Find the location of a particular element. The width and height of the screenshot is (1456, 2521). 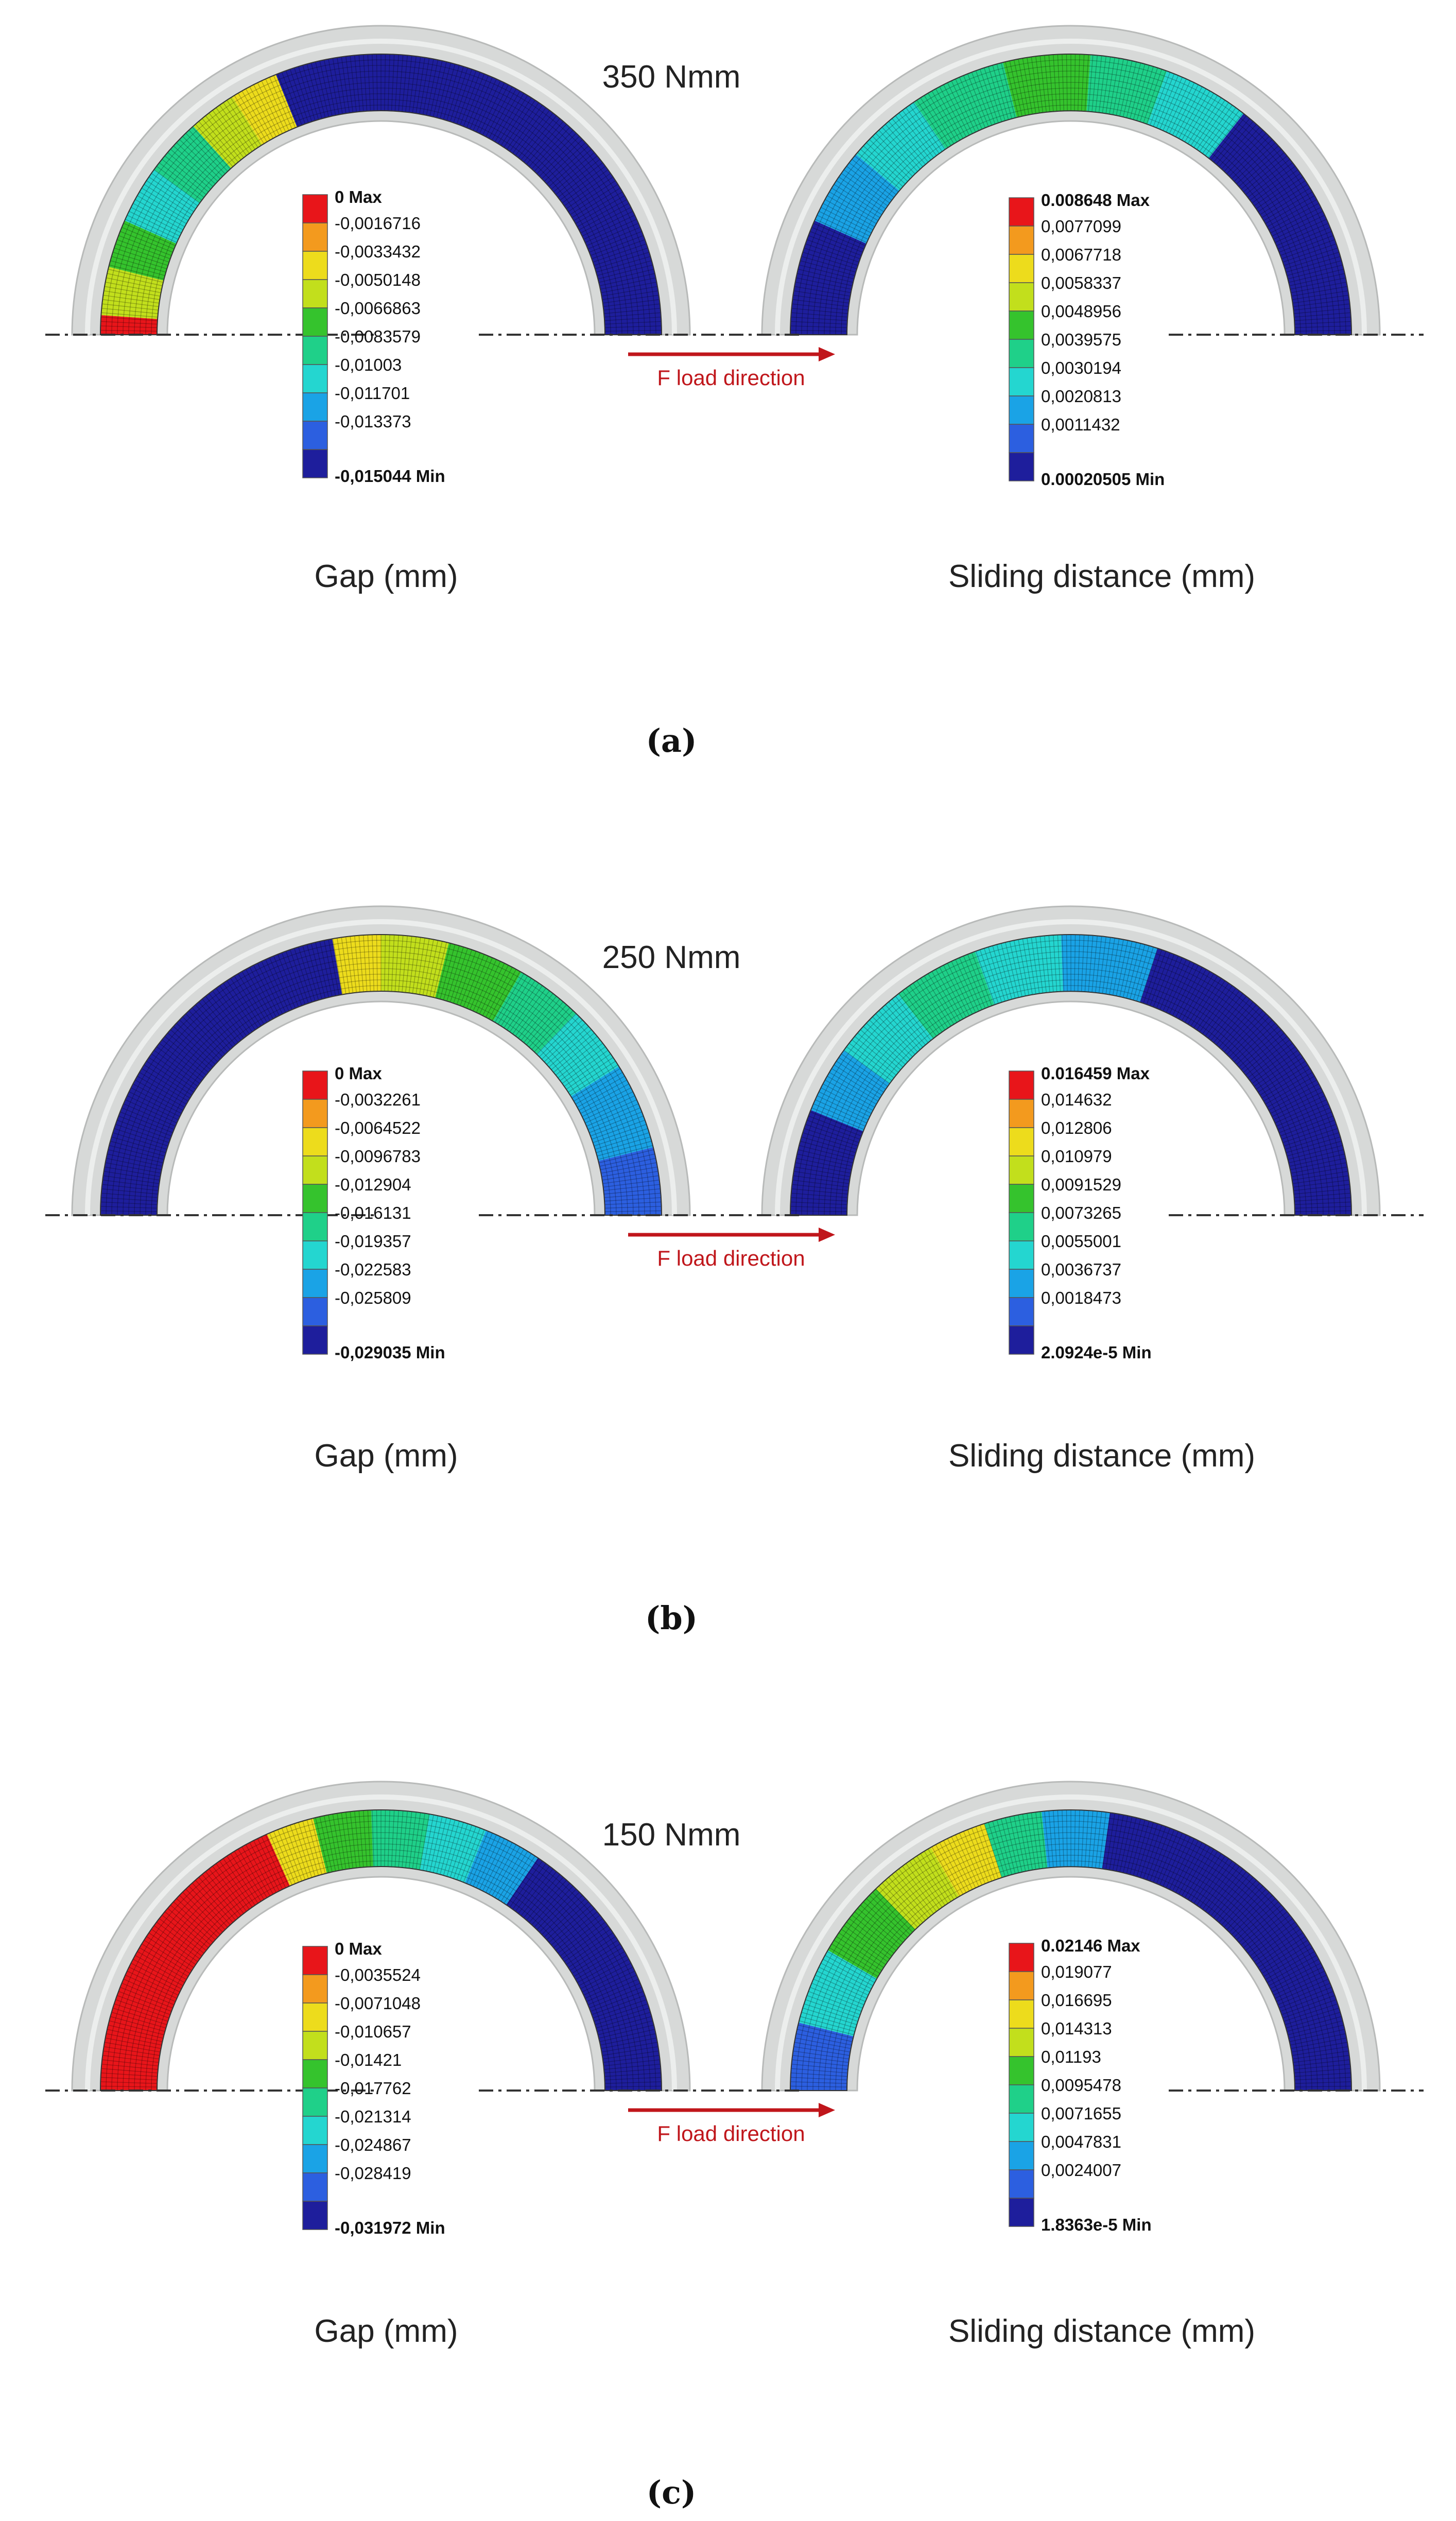

legend-label: 0,0020813 is located at coordinates (1081, 396).